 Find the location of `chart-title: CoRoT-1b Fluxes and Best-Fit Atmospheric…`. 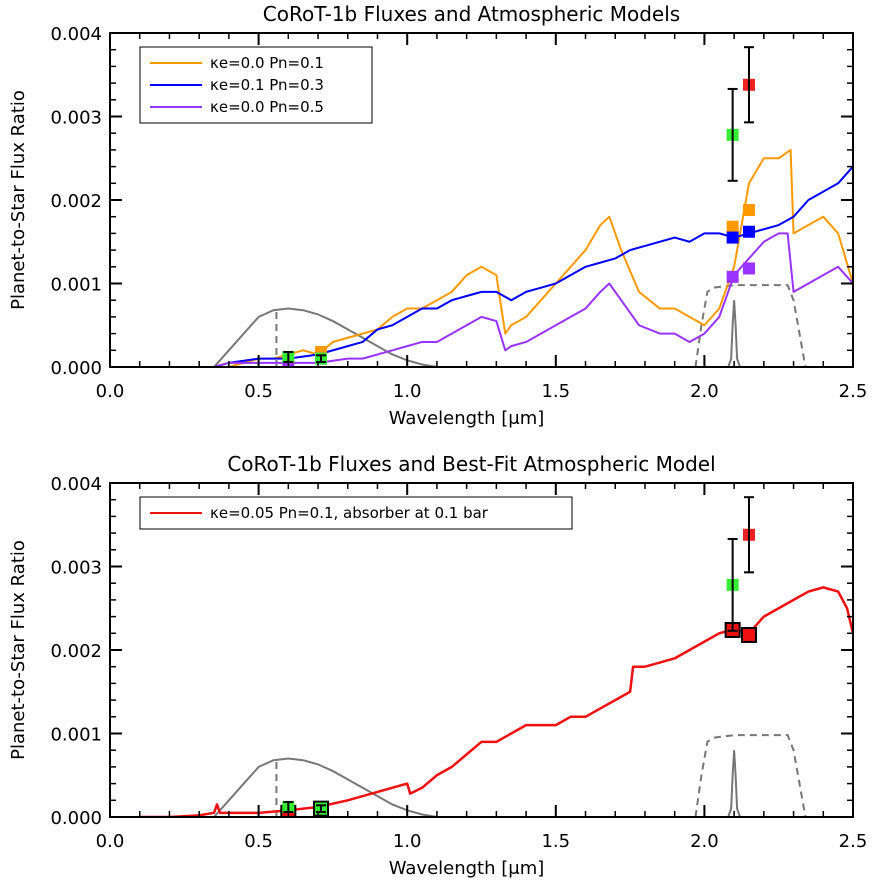

chart-title: CoRoT-1b Fluxes and Best-Fit Atmospheric… is located at coordinates (471, 464).